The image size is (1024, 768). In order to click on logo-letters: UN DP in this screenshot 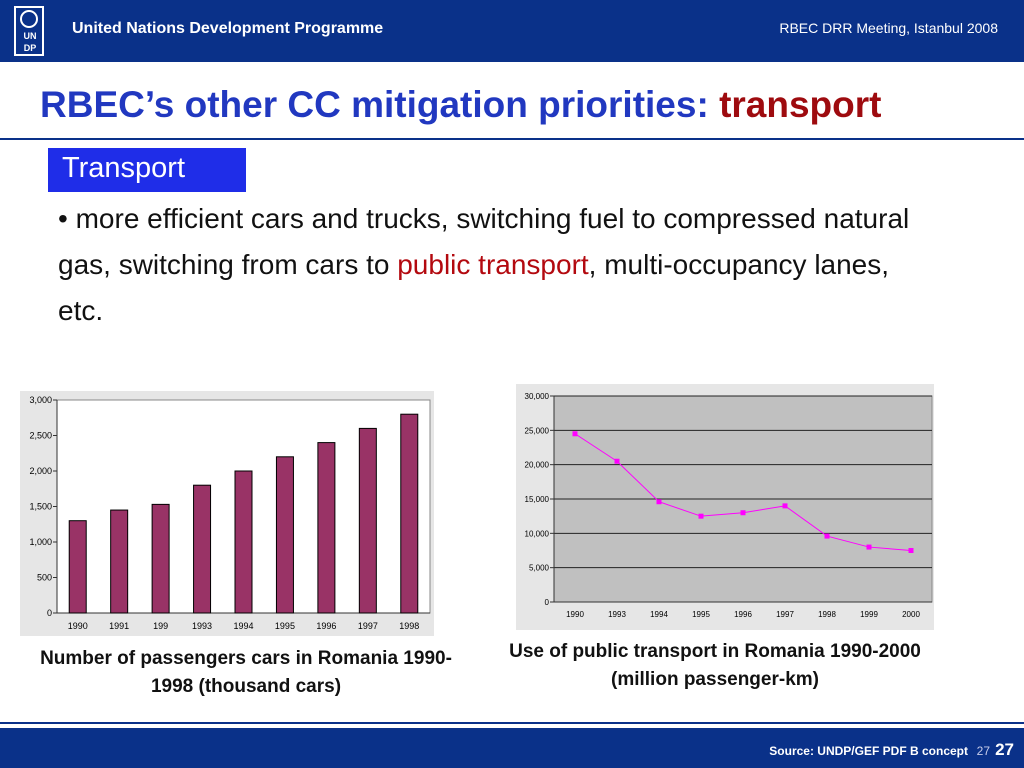, I will do `click(30, 42)`.